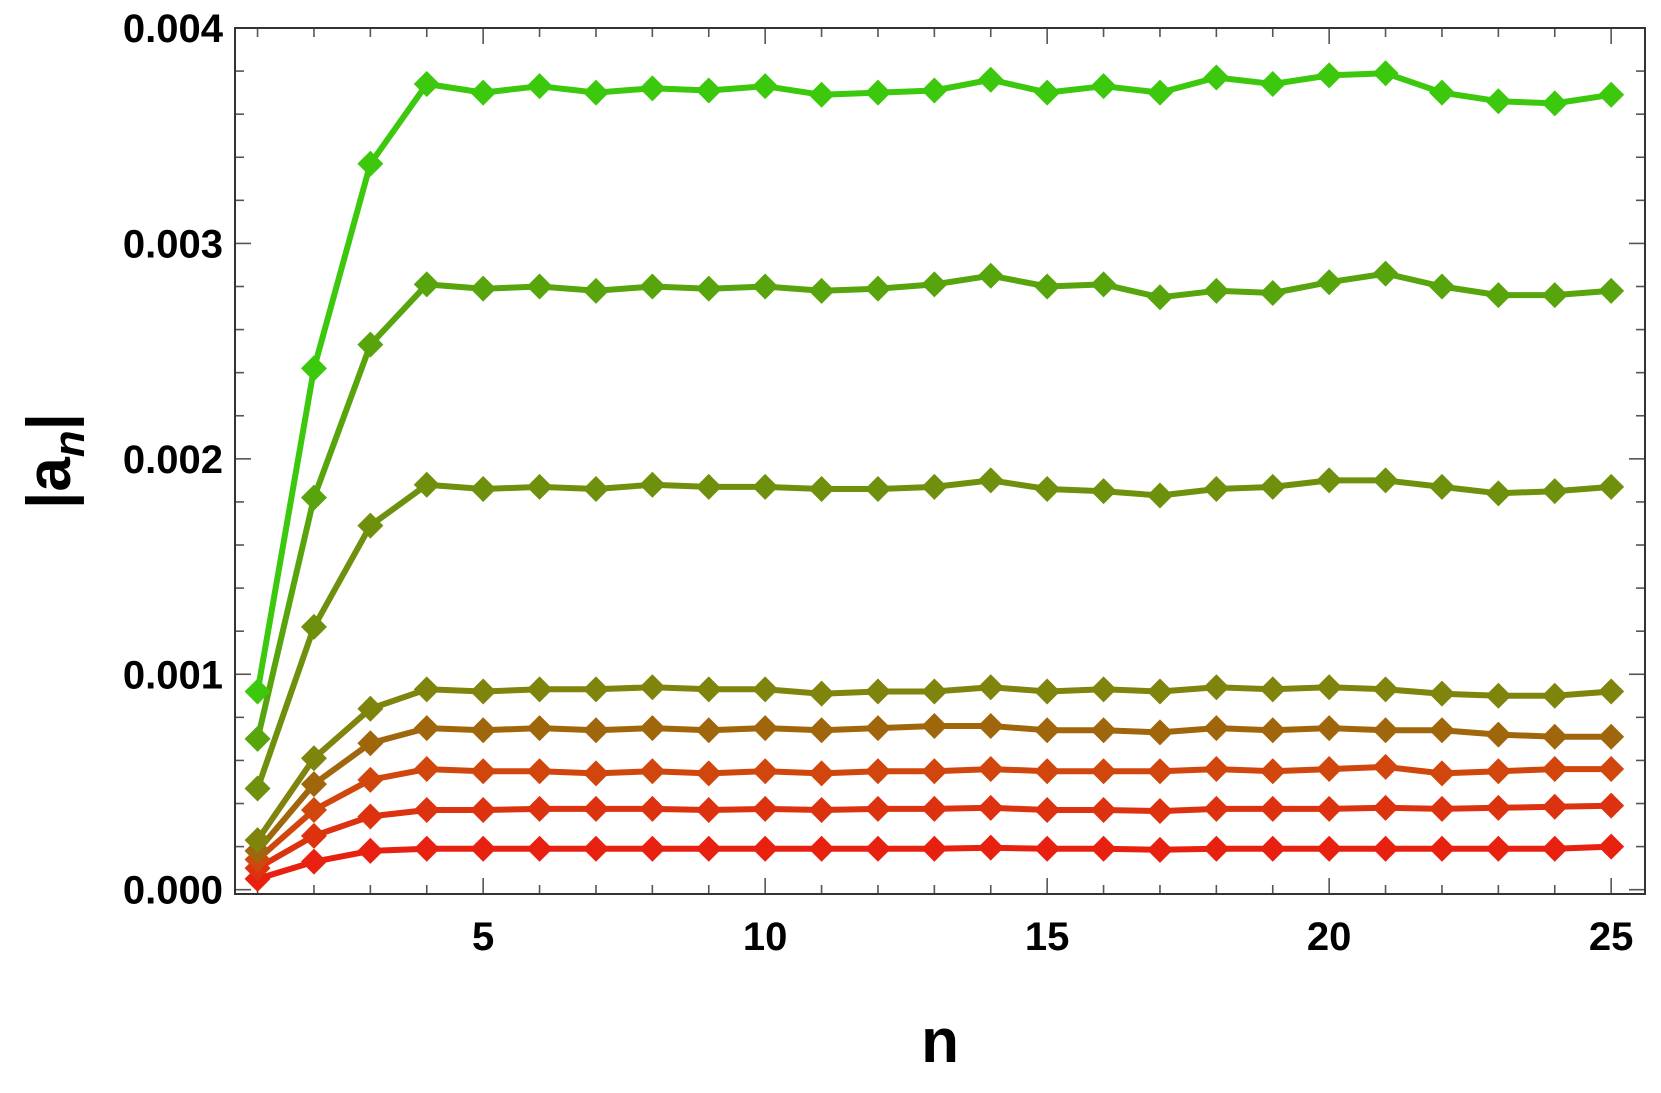  What do you see at coordinates (173, 29) in the screenshot?
I see `y-tick-label: 0.004` at bounding box center [173, 29].